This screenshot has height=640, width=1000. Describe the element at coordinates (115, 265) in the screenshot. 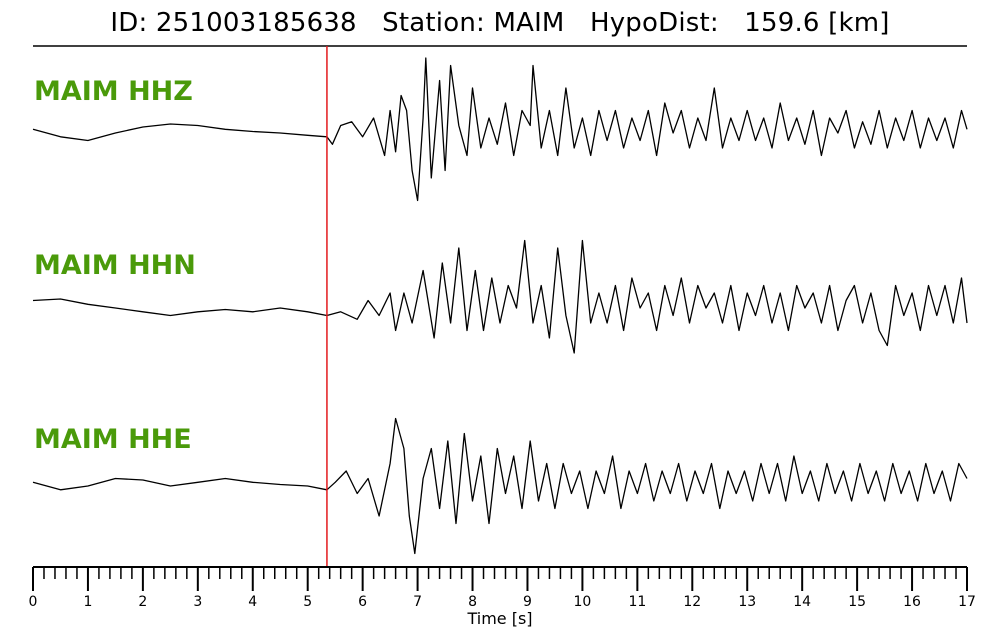

I see `trace-label-maim-hhn: MAIM HHN` at that location.